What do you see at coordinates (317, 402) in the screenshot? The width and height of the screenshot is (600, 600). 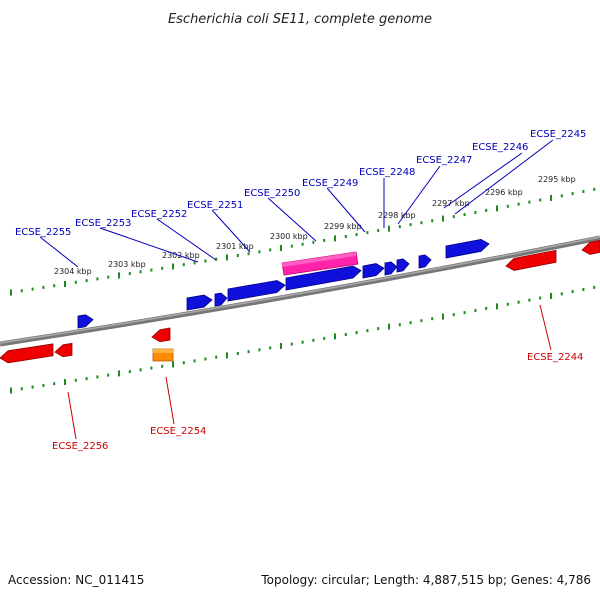 I see `reverse-gene-labels: ECSE_2244 ECSE_2254 ECSE_2256` at bounding box center [317, 402].